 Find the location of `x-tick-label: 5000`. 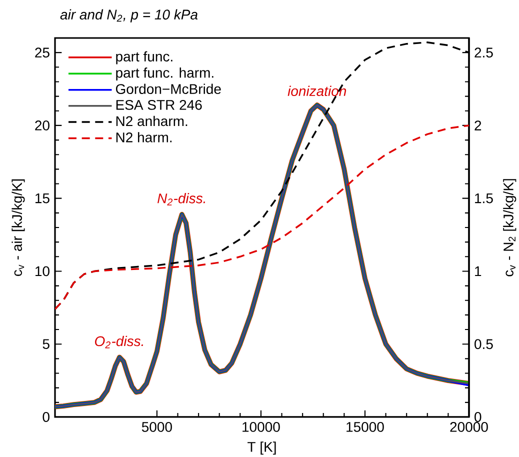

x-tick-label: 5000 is located at coordinates (157, 427).